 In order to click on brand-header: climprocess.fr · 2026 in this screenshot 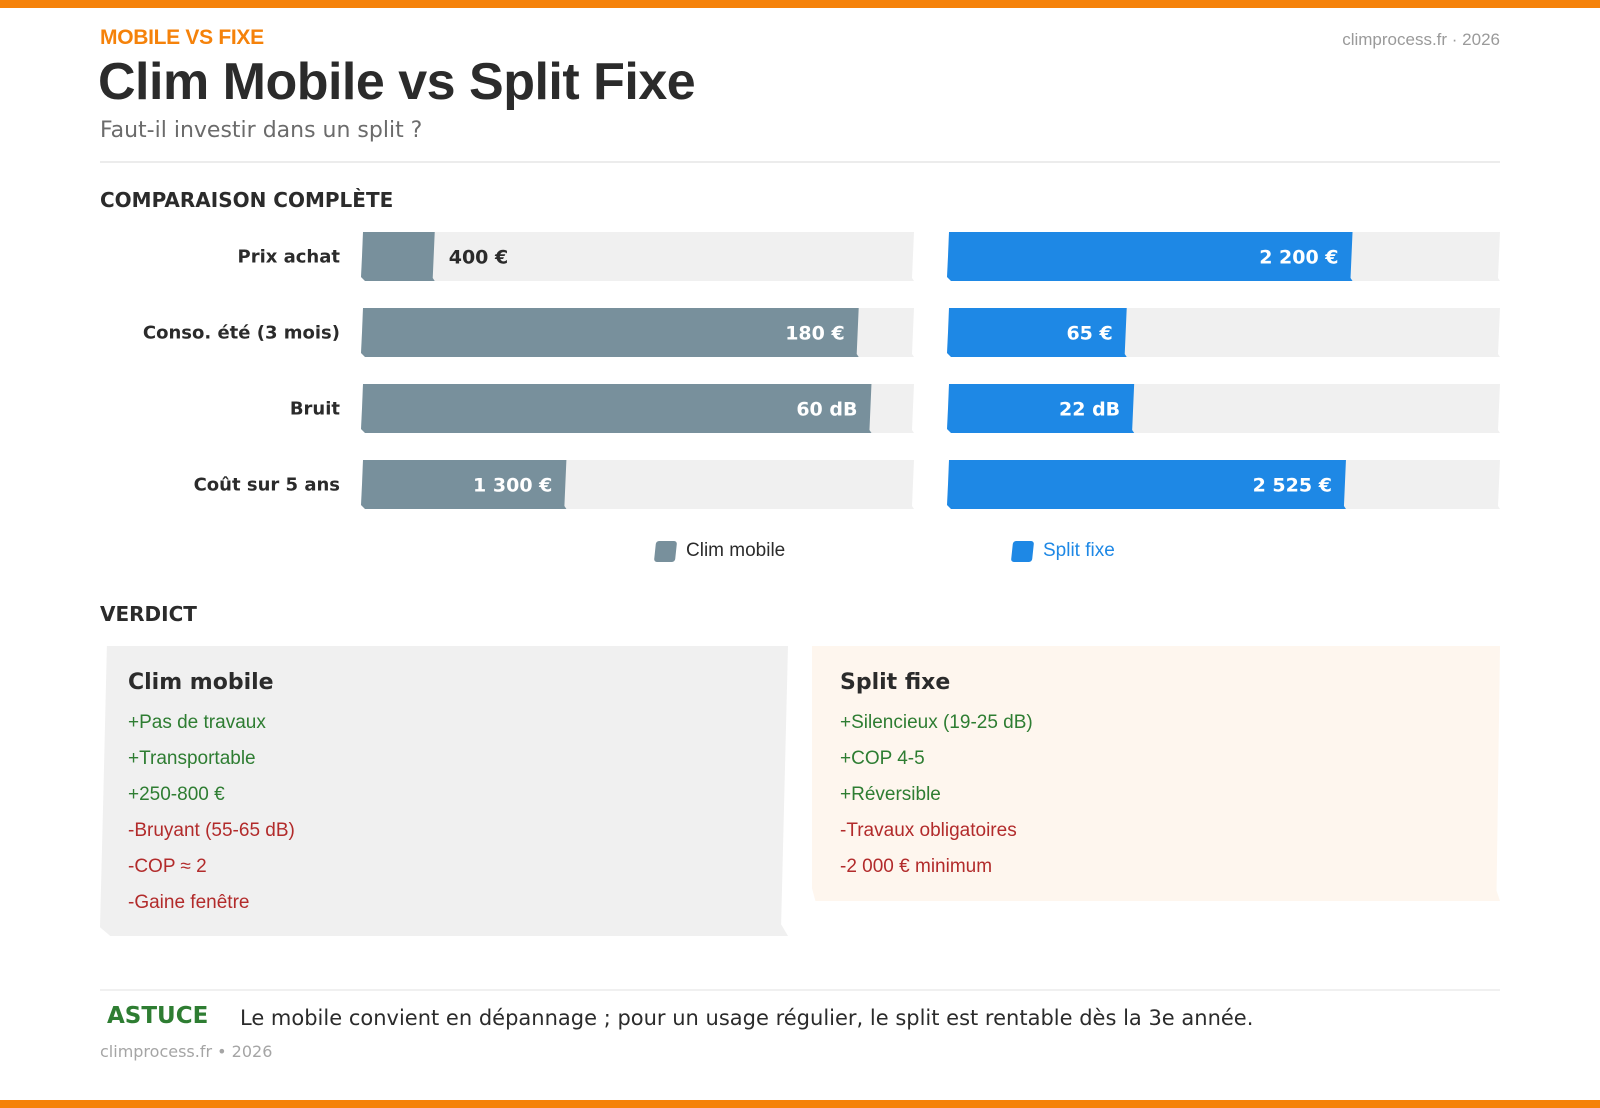, I will do `click(1421, 39)`.